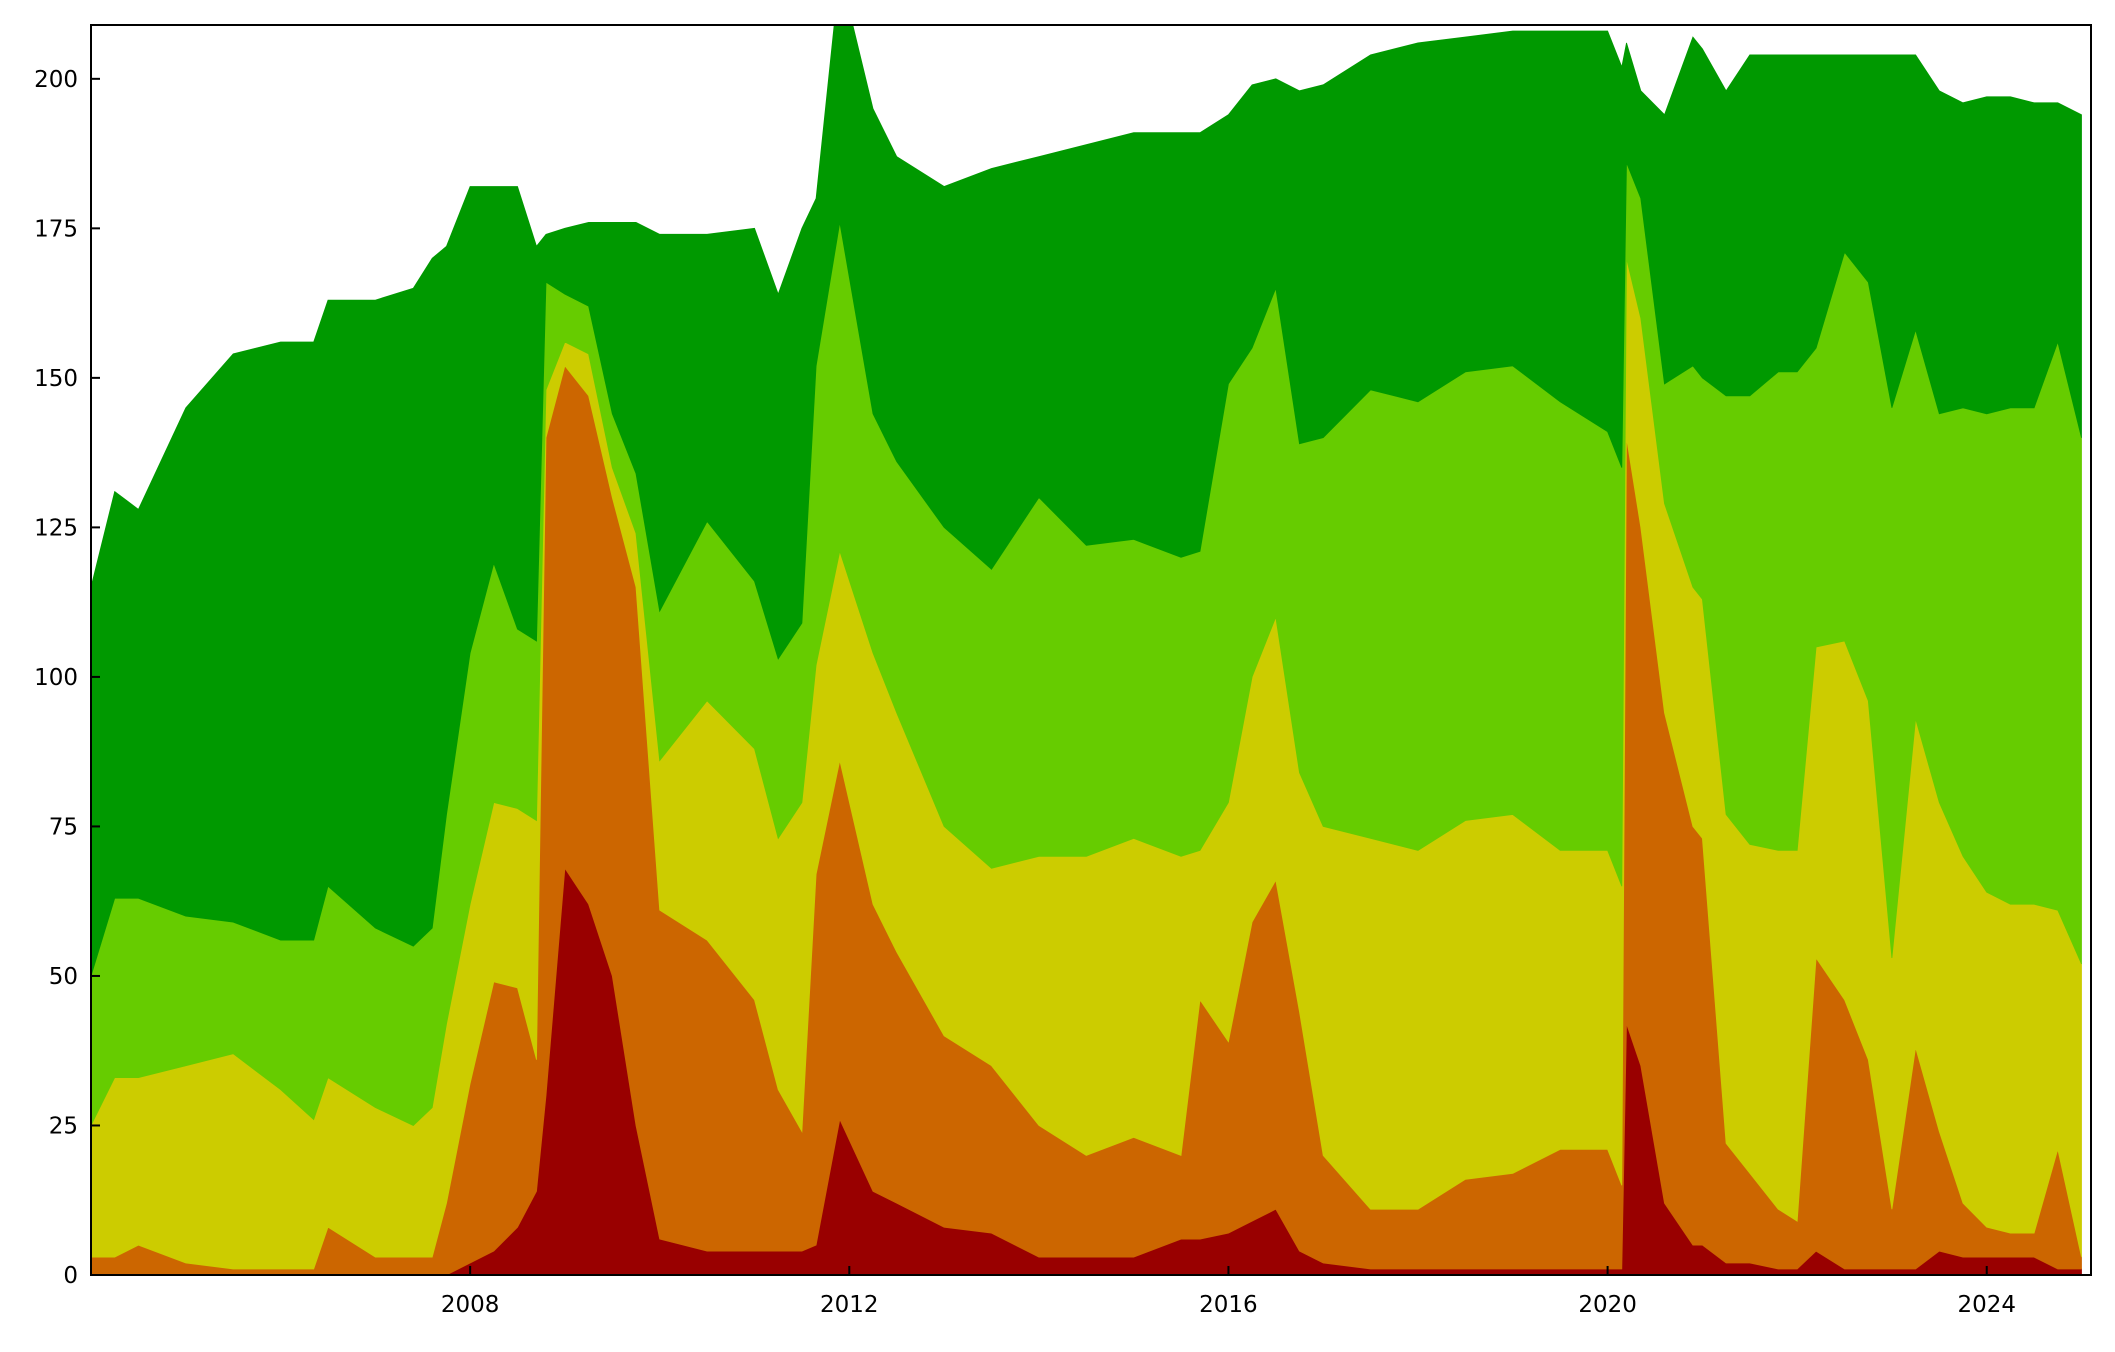 Image resolution: width=2115 pixels, height=1352 pixels. What do you see at coordinates (56, 678) in the screenshot?
I see `y-tick-label: 100` at bounding box center [56, 678].